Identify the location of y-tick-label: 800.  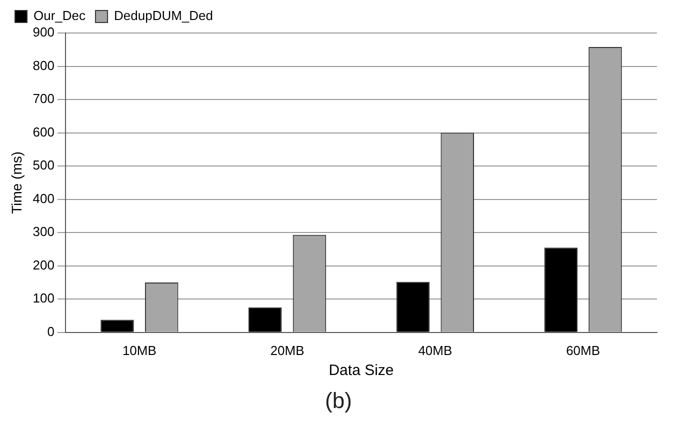
(43, 65).